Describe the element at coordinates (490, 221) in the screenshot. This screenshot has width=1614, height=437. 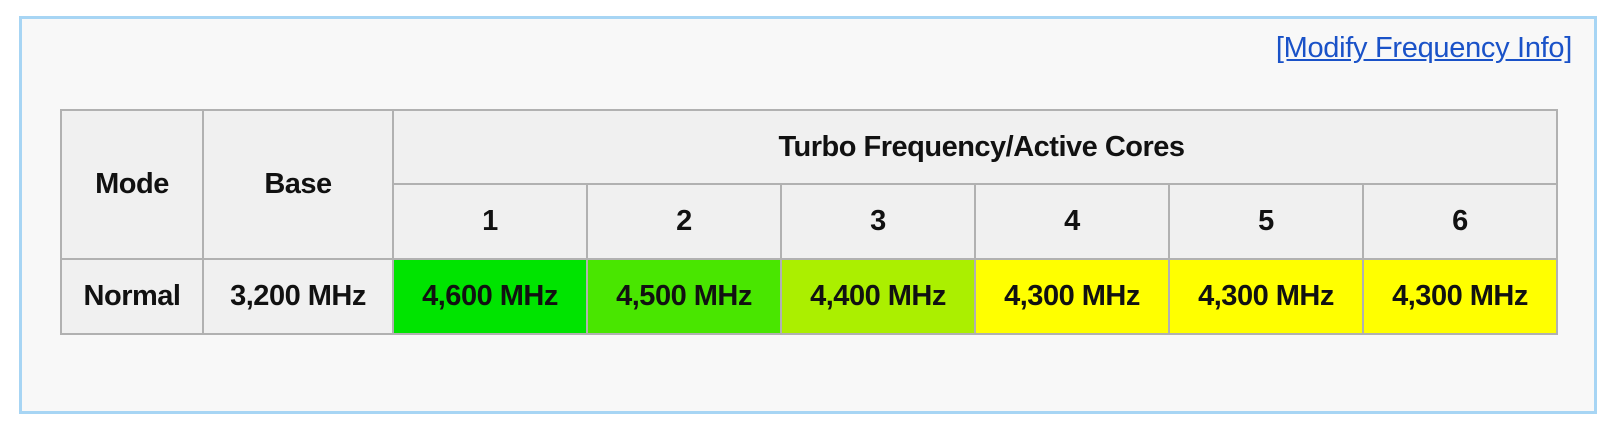
I see `header-cores-1: 1` at that location.